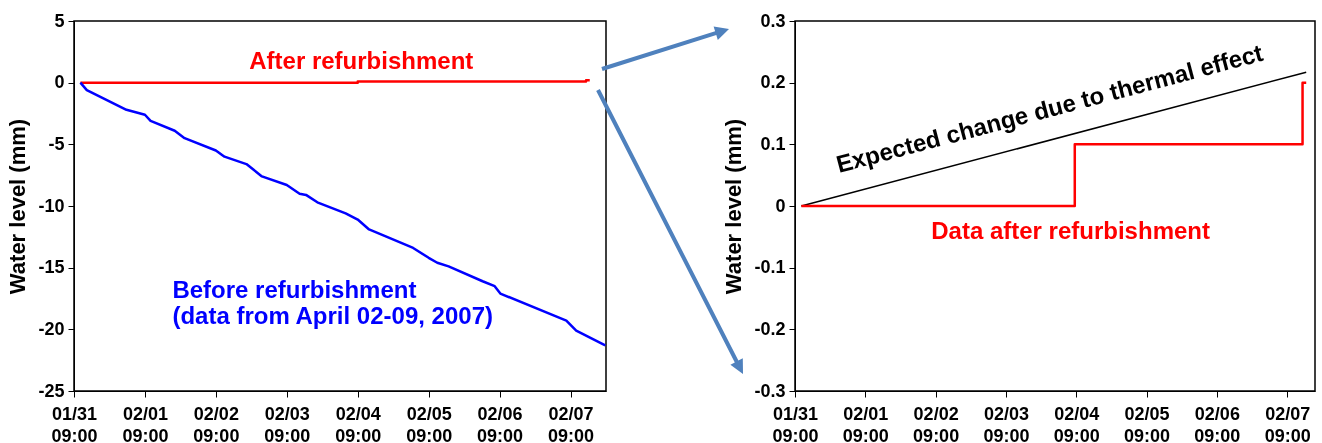  What do you see at coordinates (1070, 230) in the screenshot?
I see `series-label: Data after refurbishment` at bounding box center [1070, 230].